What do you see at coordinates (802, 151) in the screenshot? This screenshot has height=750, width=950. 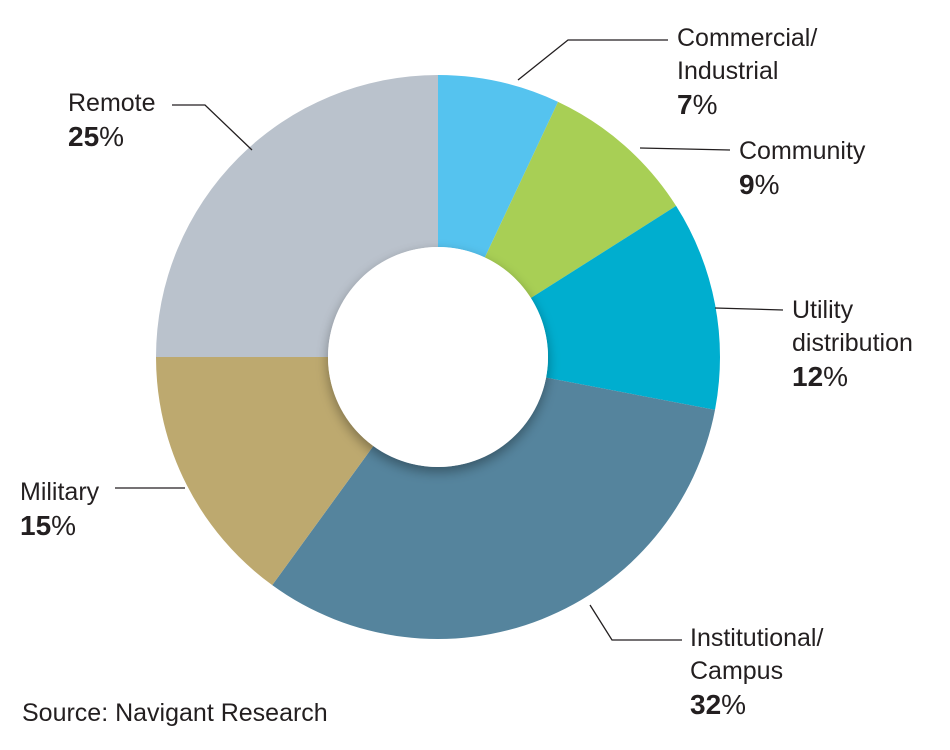 I see `slice-name: Community` at bounding box center [802, 151].